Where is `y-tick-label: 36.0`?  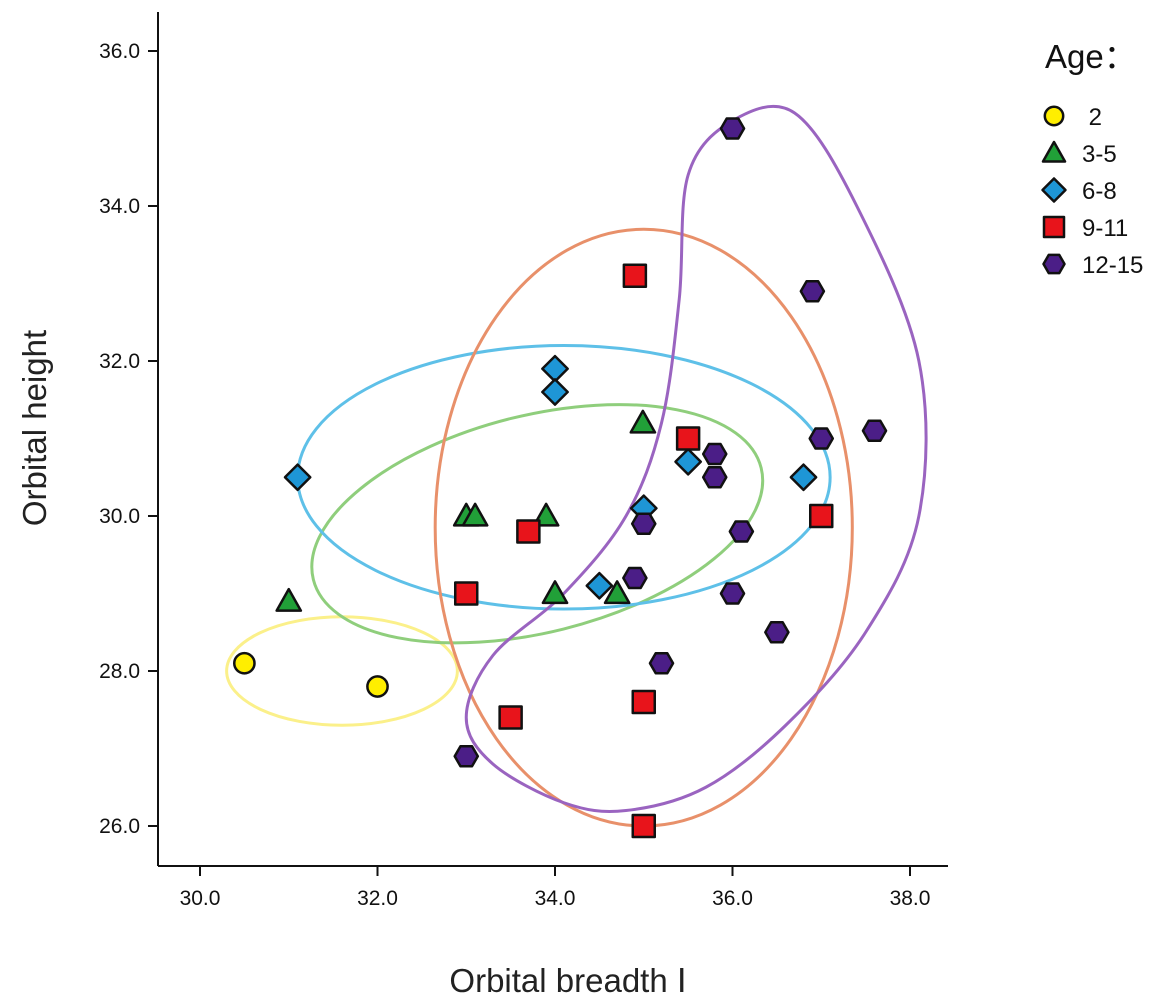 y-tick-label: 36.0 is located at coordinates (119, 51).